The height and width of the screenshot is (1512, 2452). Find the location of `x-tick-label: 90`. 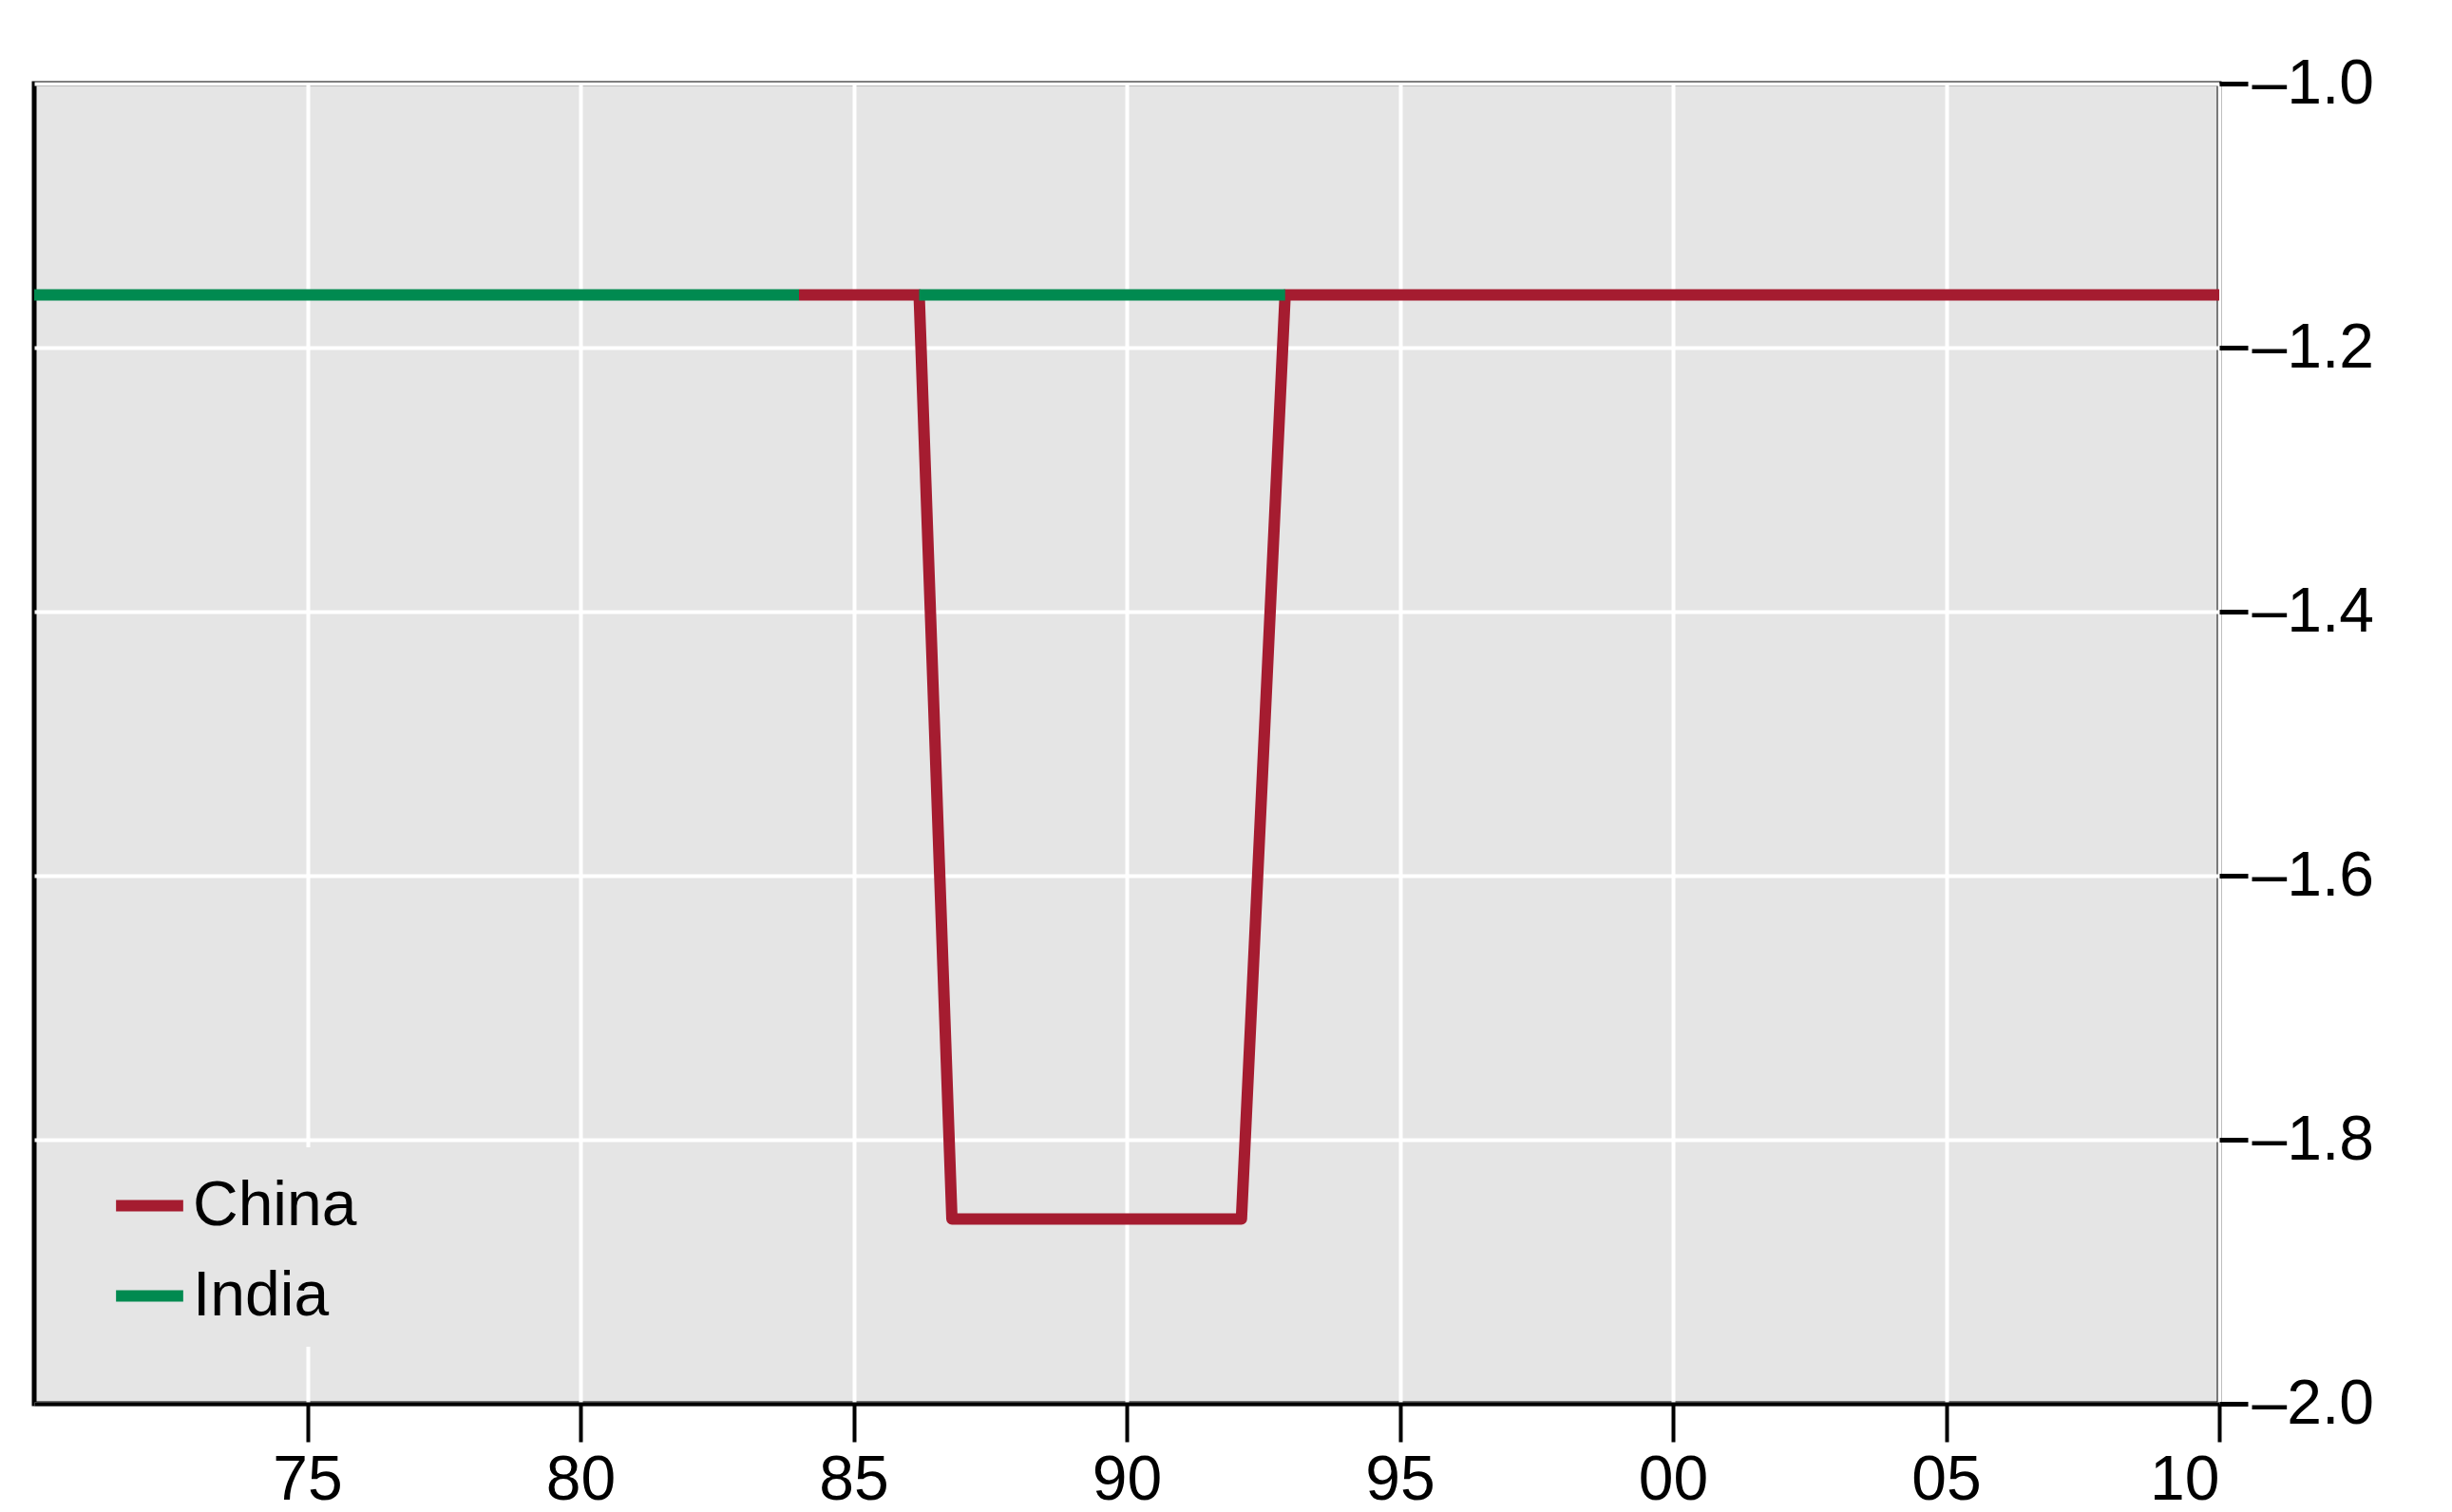

x-tick-label: 90 is located at coordinates (1127, 1477).